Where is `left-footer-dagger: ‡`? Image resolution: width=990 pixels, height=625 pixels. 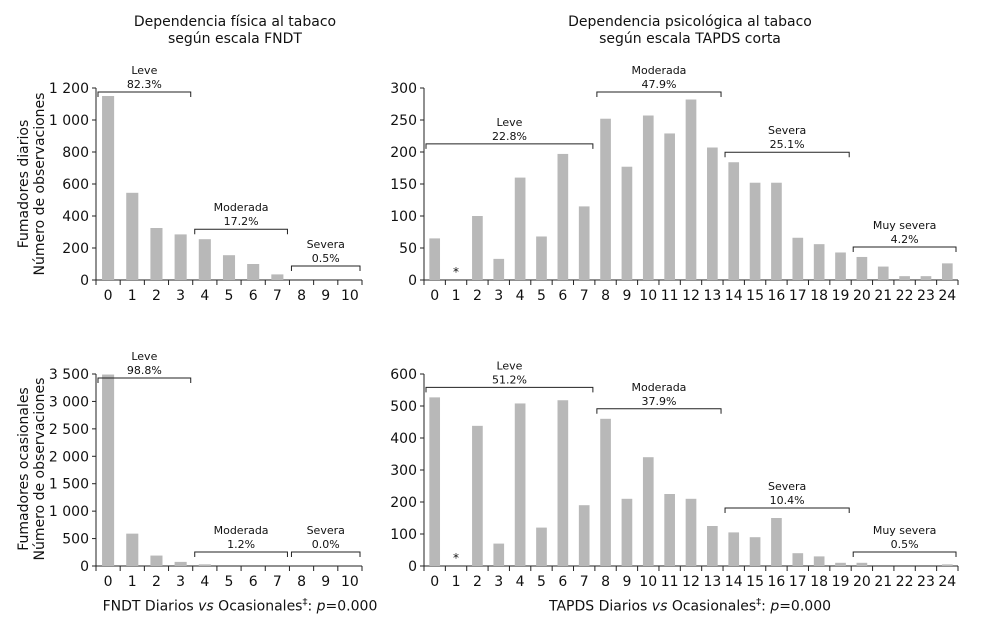
left-footer-dagger: ‡ is located at coordinates (305, 602).